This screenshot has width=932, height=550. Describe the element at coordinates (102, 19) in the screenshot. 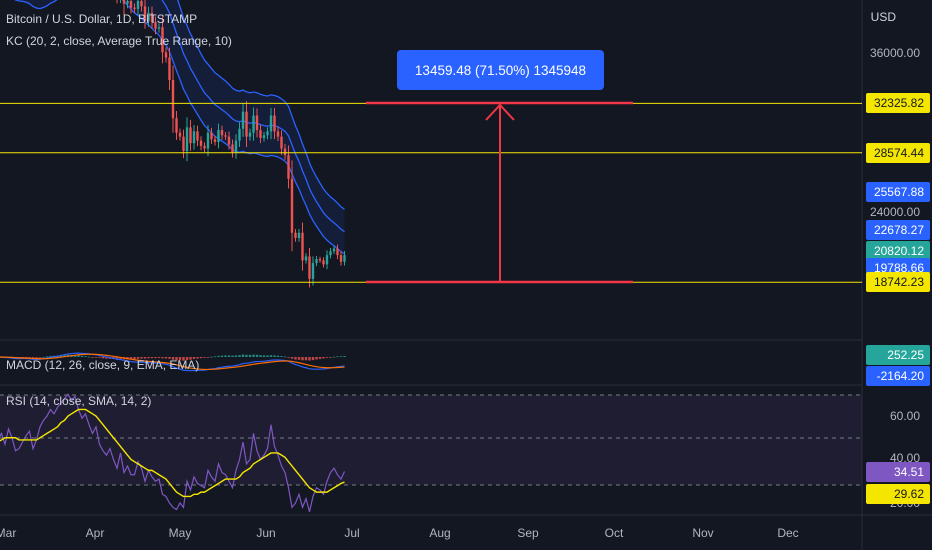

I see `symbol-legend: Bitcoin / U.S. Dollar, 1D, BITSTAMP` at that location.